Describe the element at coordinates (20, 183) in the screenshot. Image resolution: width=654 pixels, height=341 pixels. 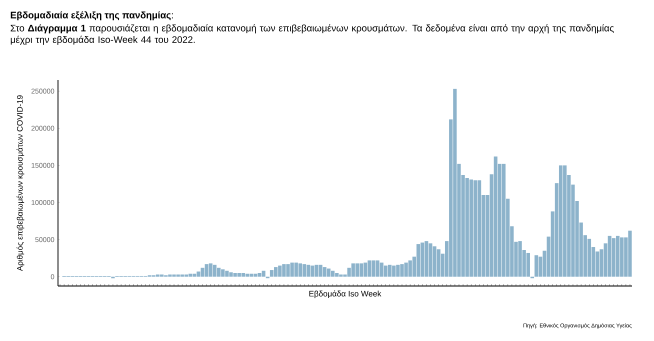
I see `y-axis-title: Αριθμός επιβεβαιωμένων κρουσμάτων COVID-19` at that location.